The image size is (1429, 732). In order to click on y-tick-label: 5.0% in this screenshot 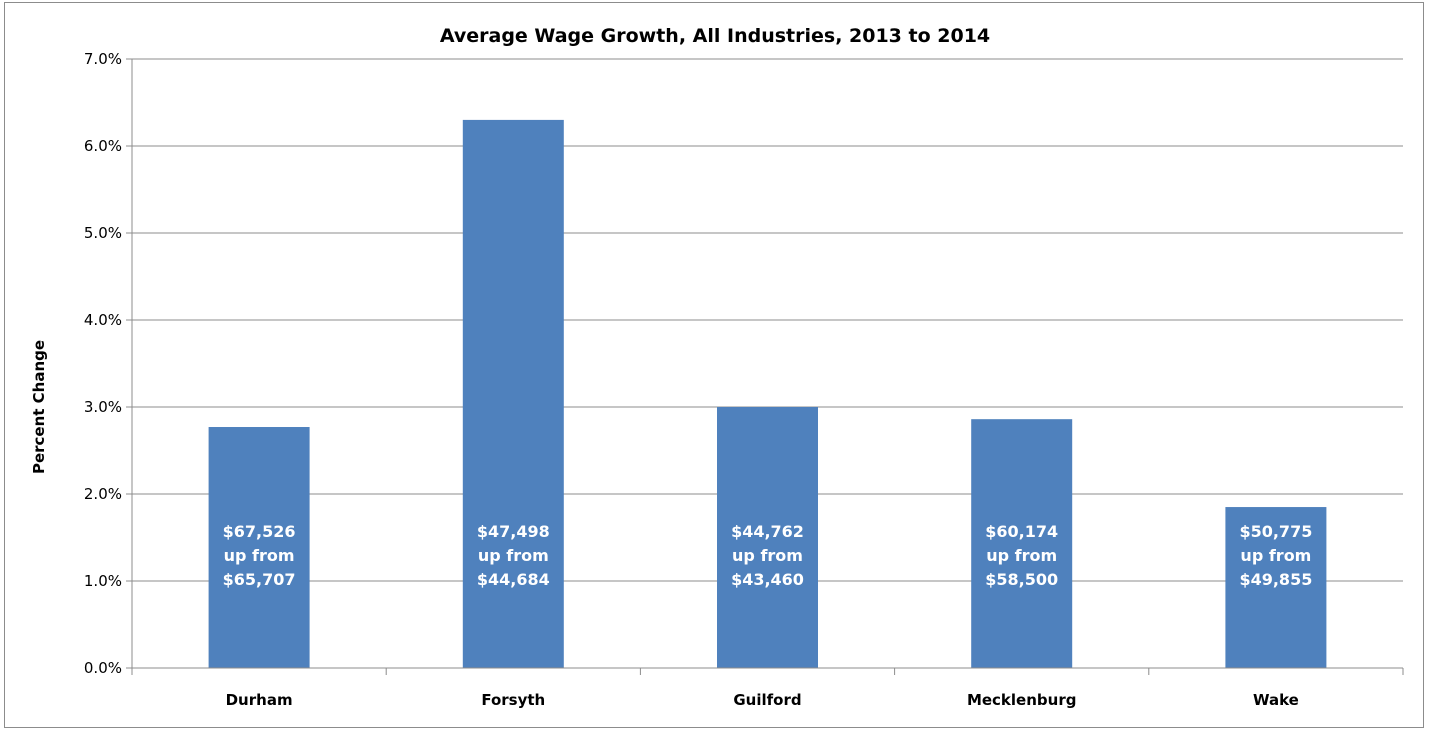, I will do `click(103, 233)`.